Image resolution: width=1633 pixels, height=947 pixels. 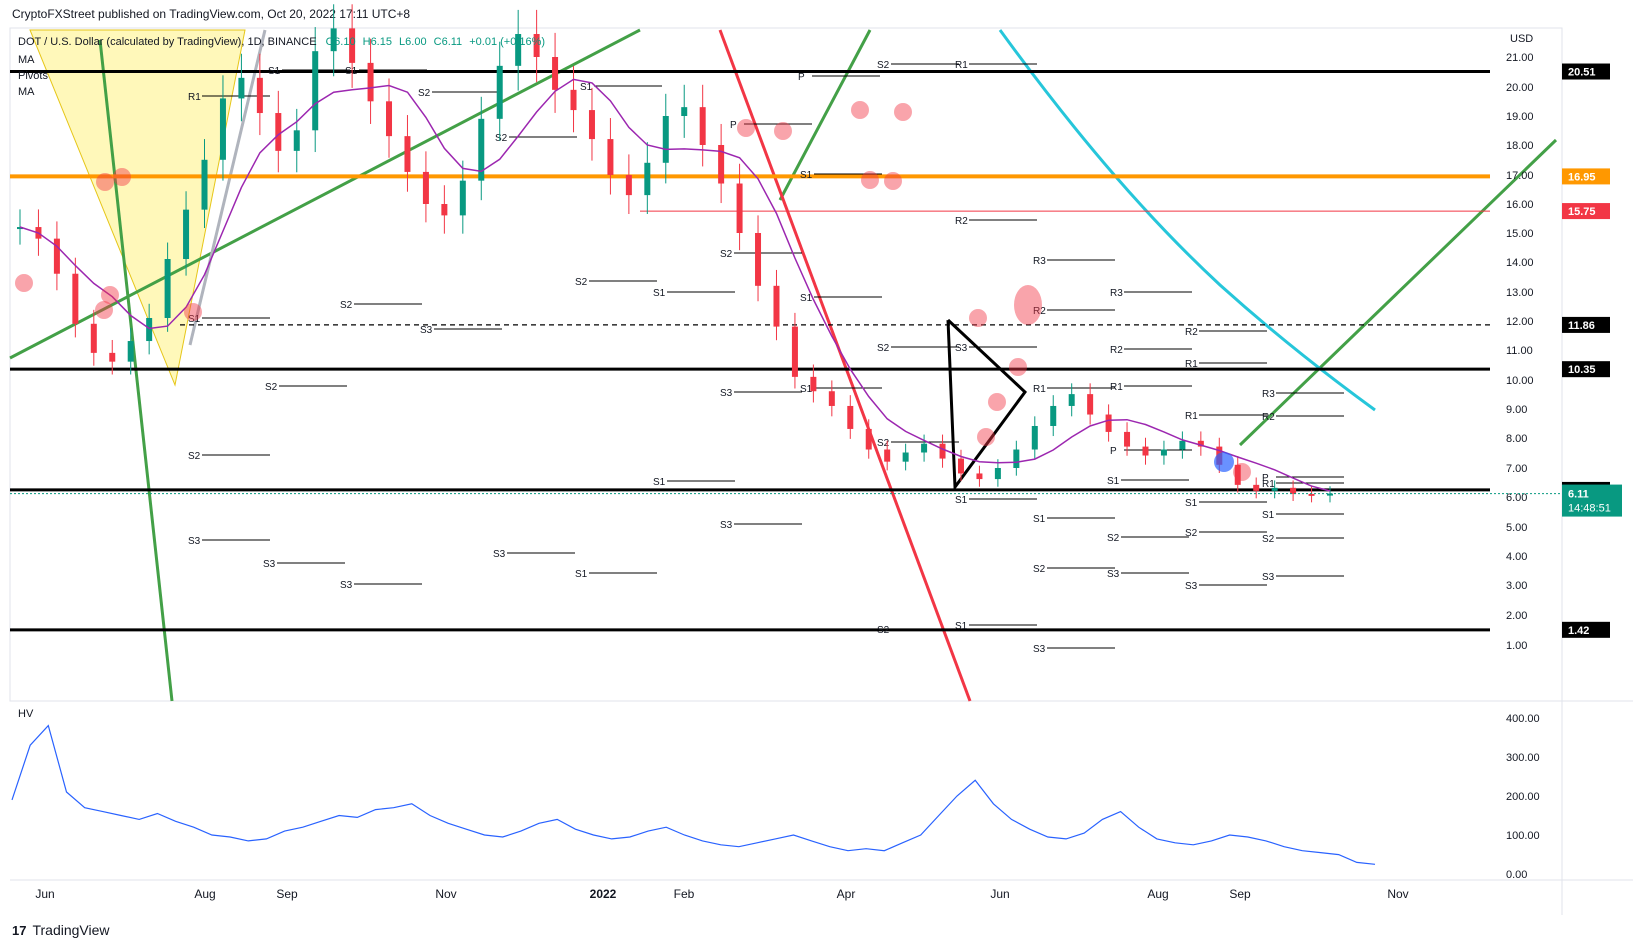 What do you see at coordinates (1582, 73) in the screenshot?
I see `price-badge-label: 20.51` at bounding box center [1582, 73].